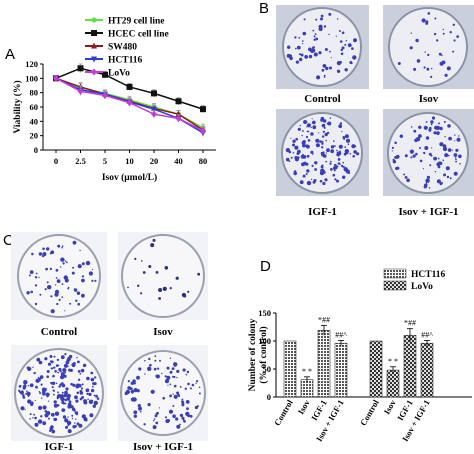  What do you see at coordinates (264, 313) in the screenshot?
I see `y-tick-label: 150` at bounding box center [264, 313].